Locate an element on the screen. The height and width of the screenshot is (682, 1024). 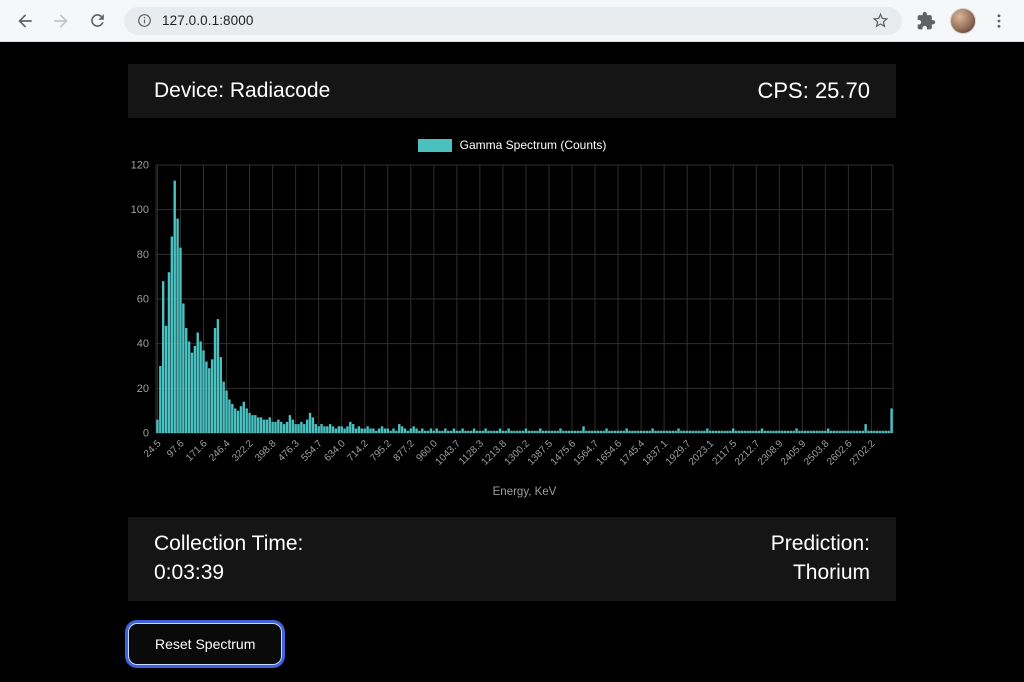
svg-text: 554.7 is located at coordinates (312, 451).